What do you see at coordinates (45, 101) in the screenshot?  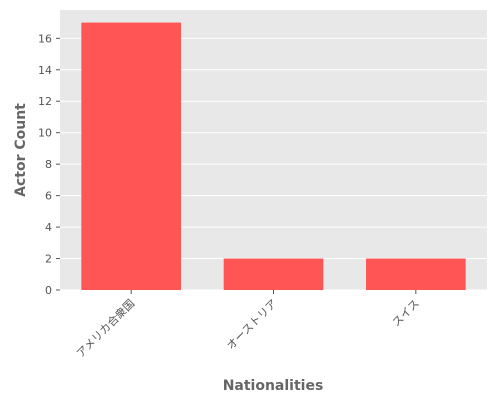 I see `y-tick-label: 12` at bounding box center [45, 101].